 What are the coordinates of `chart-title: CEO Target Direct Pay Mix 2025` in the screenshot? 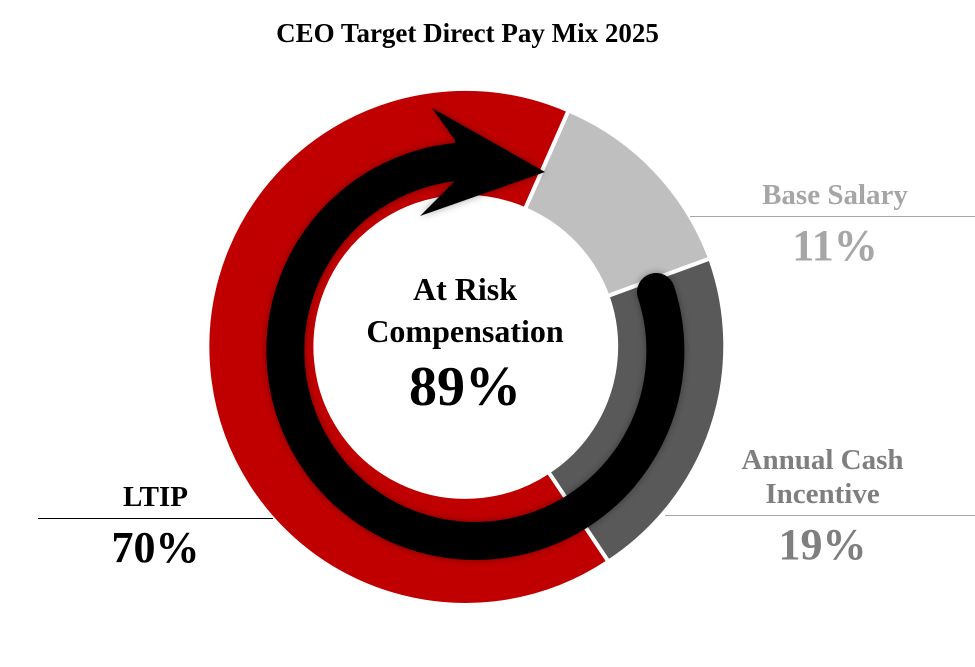 It's located at (467, 33).